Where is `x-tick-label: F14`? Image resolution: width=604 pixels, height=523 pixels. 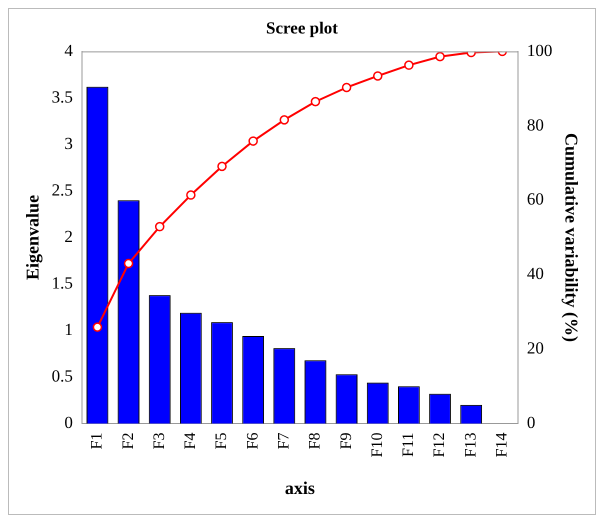 x-tick-label: F14 is located at coordinates (502, 445).